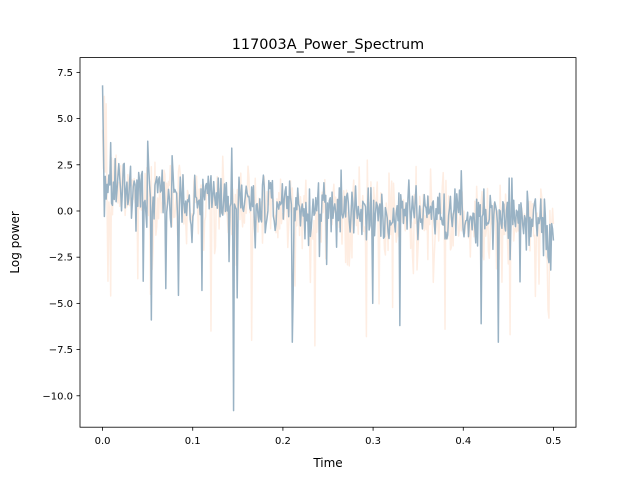  I want to click on y-tick-label: −2.5, so click(61, 258).